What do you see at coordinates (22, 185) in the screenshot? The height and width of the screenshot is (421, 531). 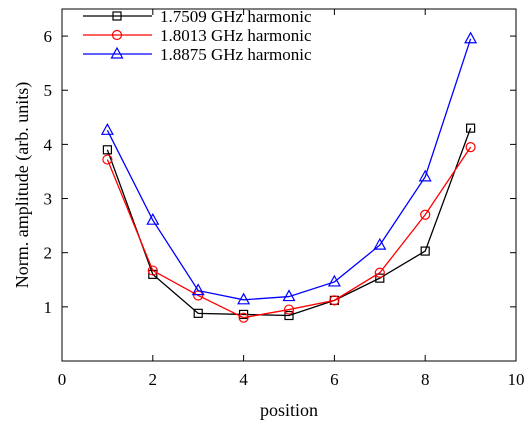 I see `y-axis-label: Norm. amplitude (arb. units)` at bounding box center [22, 185].